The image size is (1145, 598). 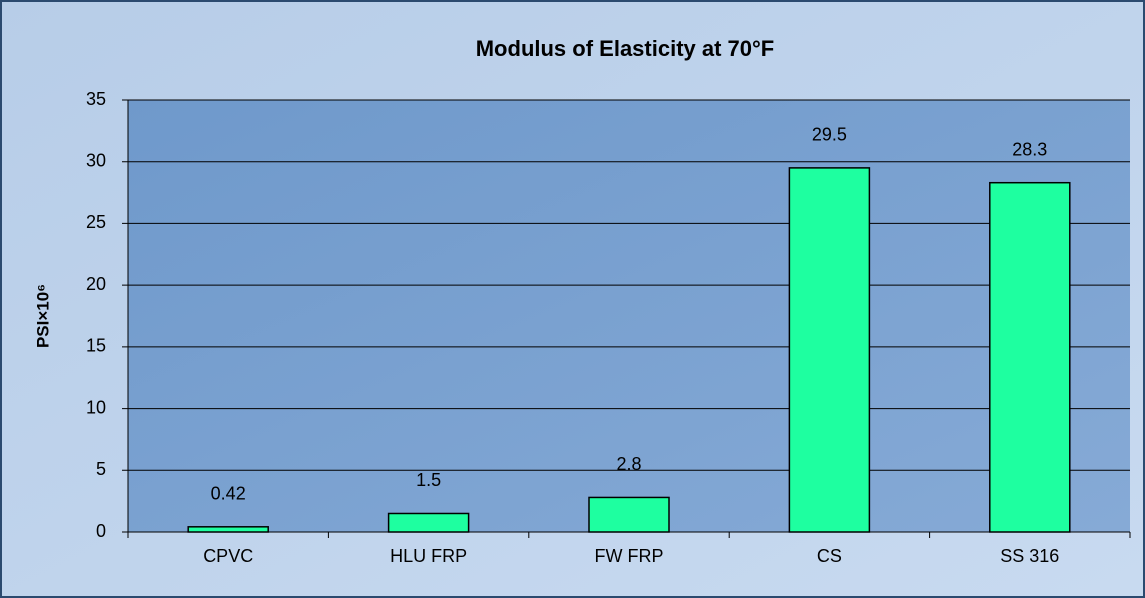 I want to click on y-tick-label: 15, so click(x=96, y=346).